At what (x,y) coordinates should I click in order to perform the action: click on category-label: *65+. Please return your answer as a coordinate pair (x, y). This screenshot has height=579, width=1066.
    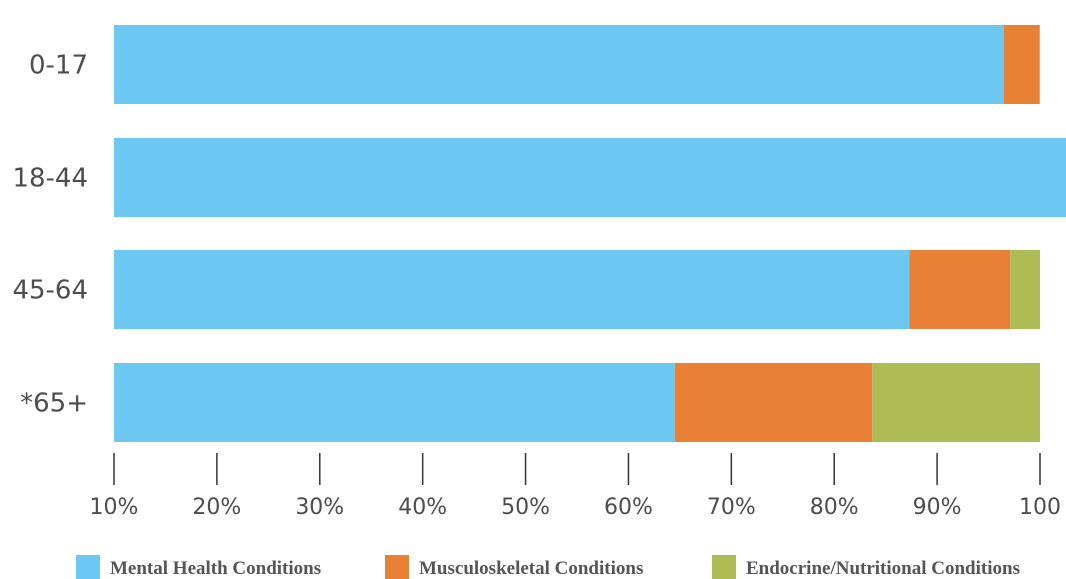
    Looking at the image, I should click on (54, 404).